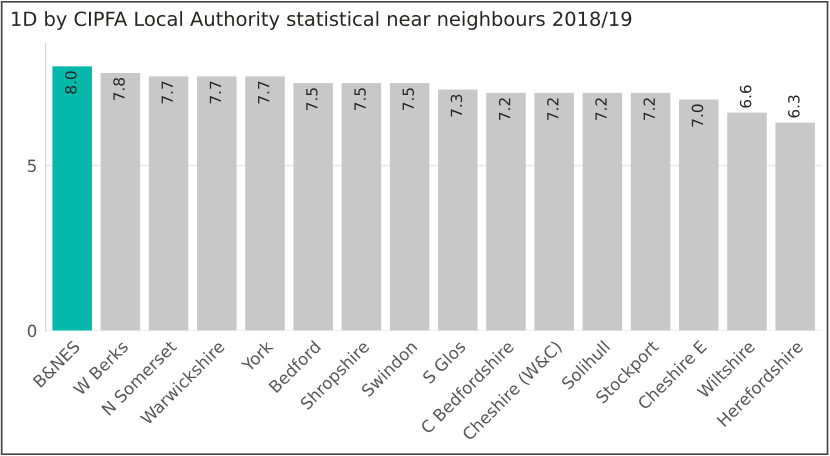 Image resolution: width=830 pixels, height=456 pixels. Describe the element at coordinates (698, 115) in the screenshot. I see `data-label: 7.0` at that location.